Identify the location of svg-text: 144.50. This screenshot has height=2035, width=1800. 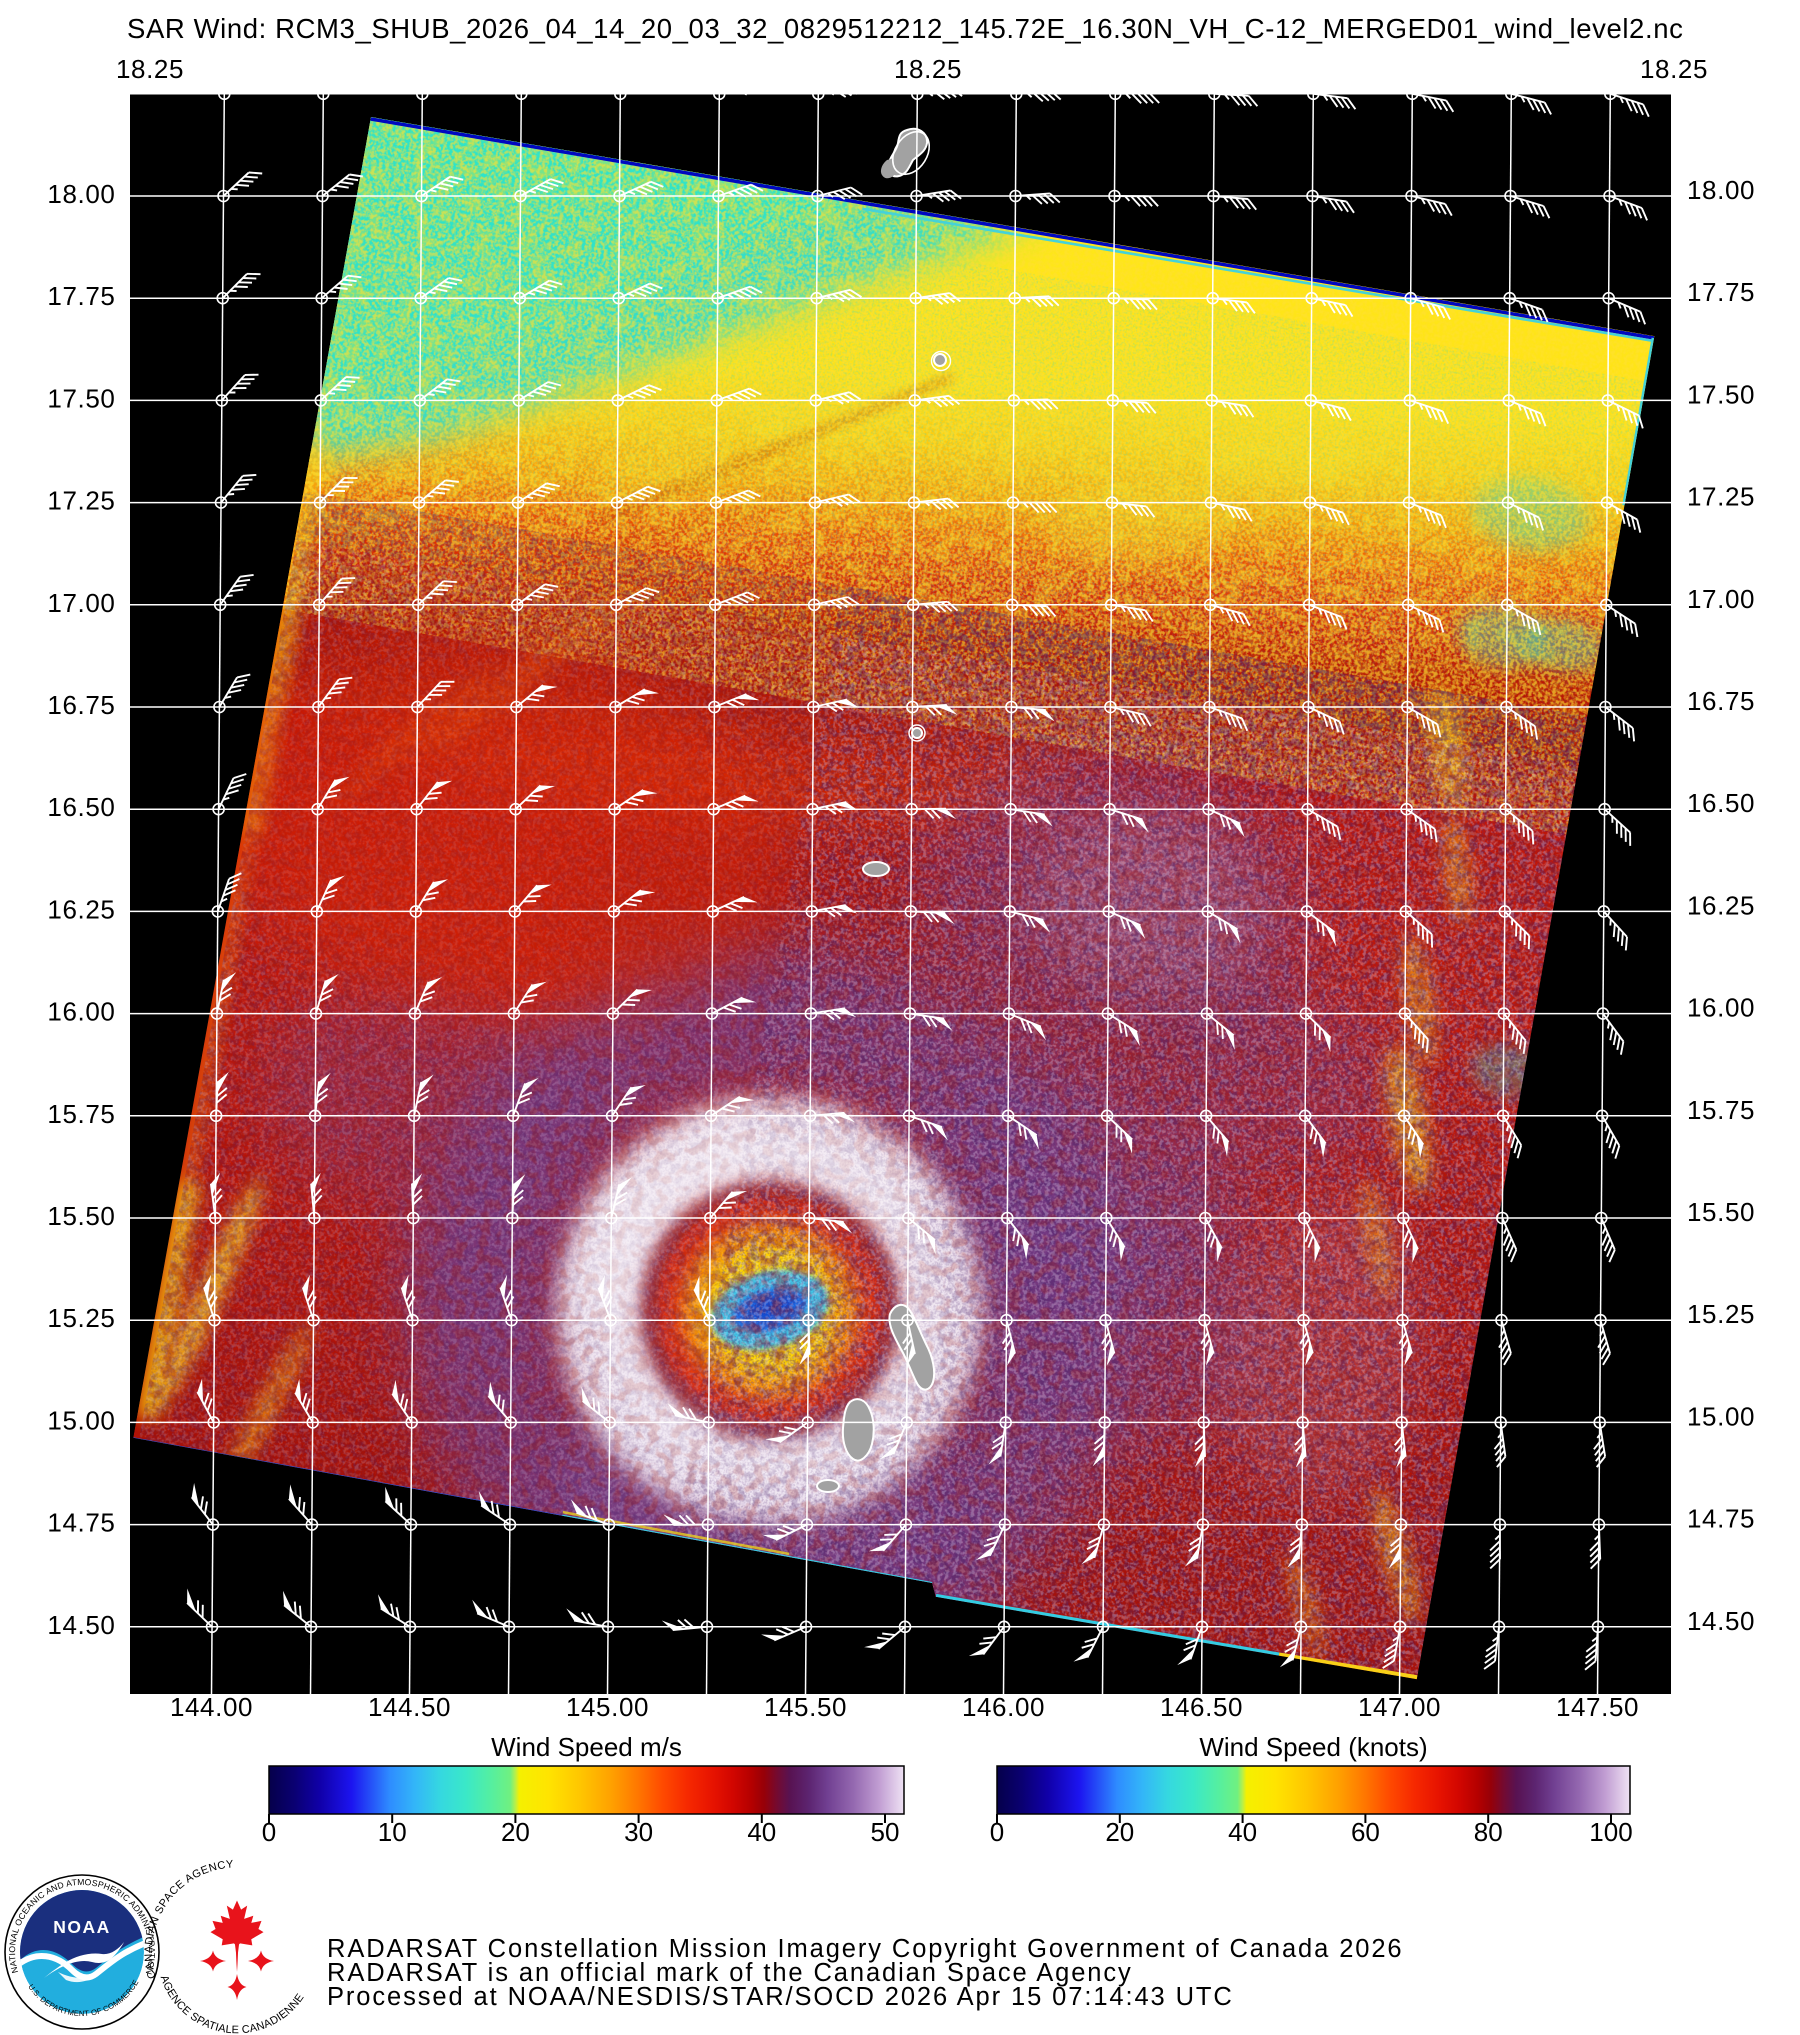
(409, 1707).